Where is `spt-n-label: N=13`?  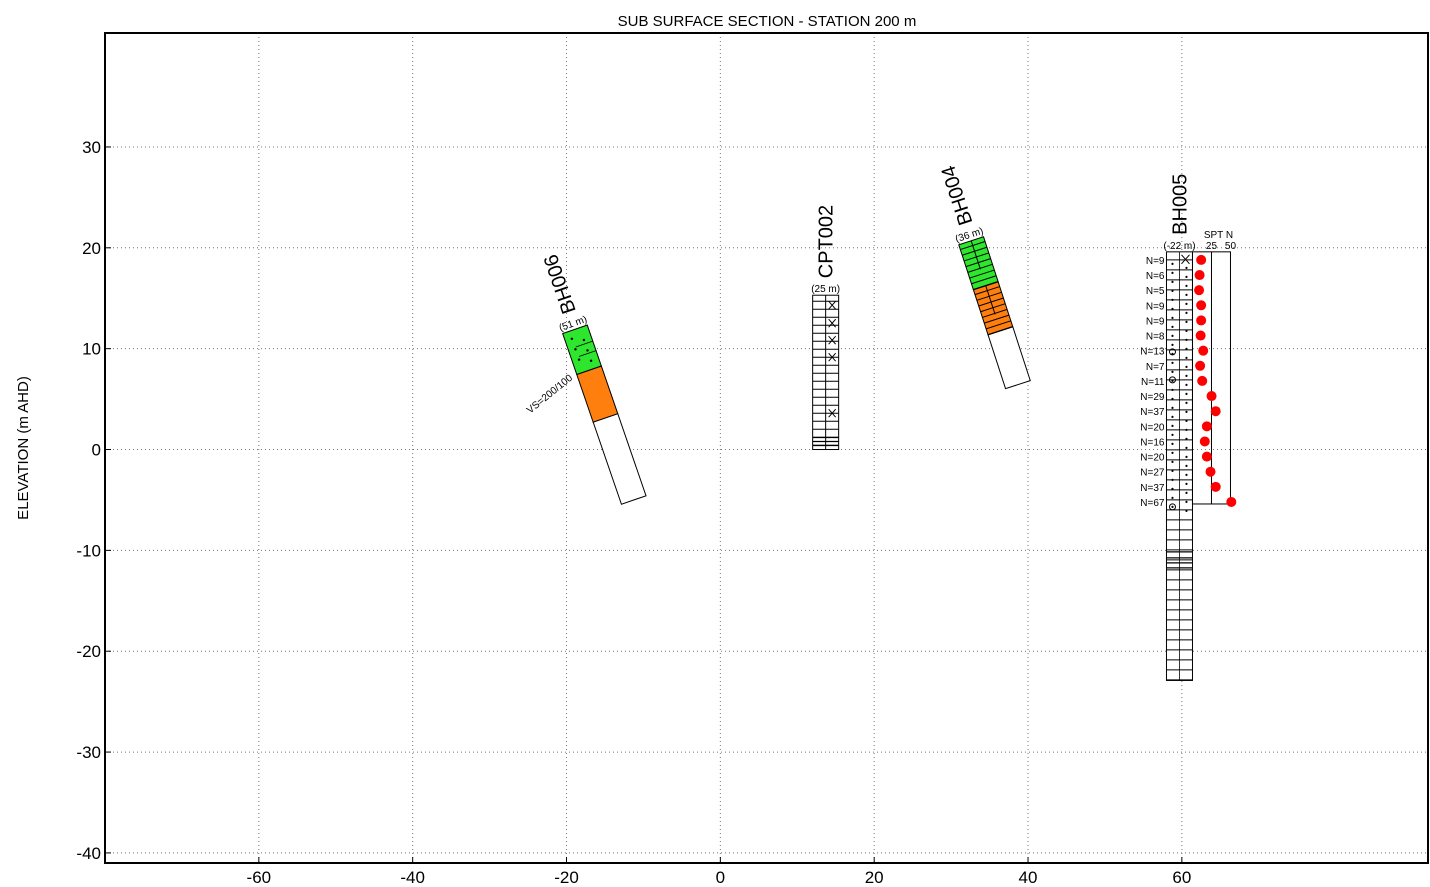
spt-n-label: N=13 is located at coordinates (1152, 352).